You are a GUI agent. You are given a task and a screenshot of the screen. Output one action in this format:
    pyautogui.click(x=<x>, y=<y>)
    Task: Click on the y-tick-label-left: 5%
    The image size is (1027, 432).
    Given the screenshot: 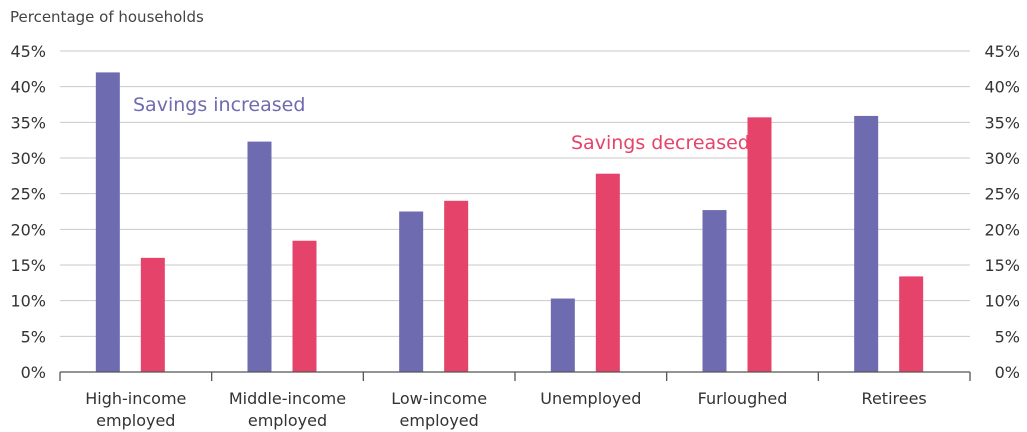 What is the action you would take?
    pyautogui.click(x=33, y=336)
    